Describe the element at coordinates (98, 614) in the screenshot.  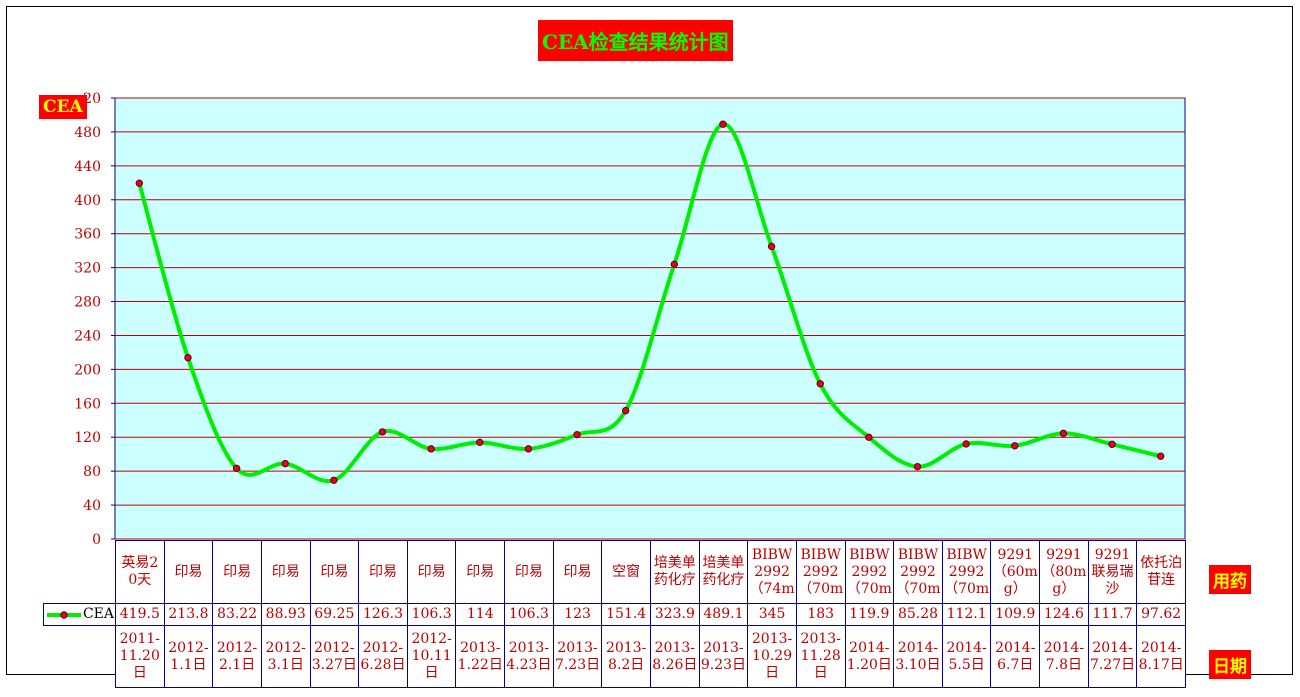
I see `legend-label: CEA` at that location.